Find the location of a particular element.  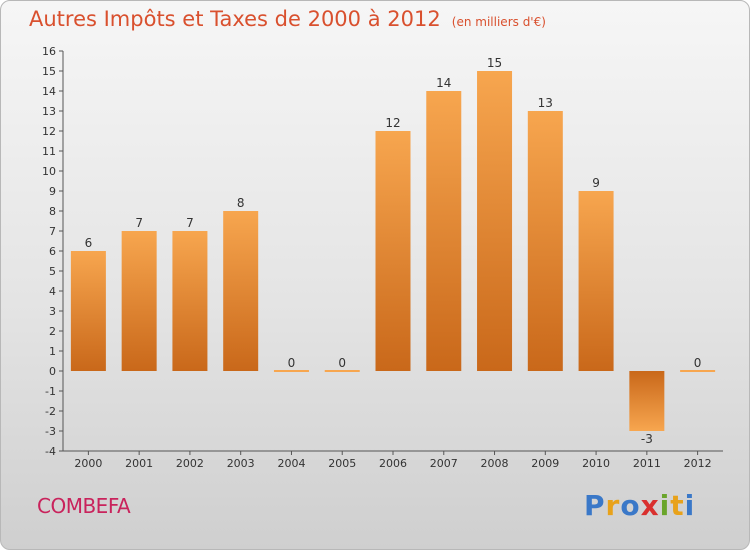

bar-value-label: 12 is located at coordinates (392, 123).